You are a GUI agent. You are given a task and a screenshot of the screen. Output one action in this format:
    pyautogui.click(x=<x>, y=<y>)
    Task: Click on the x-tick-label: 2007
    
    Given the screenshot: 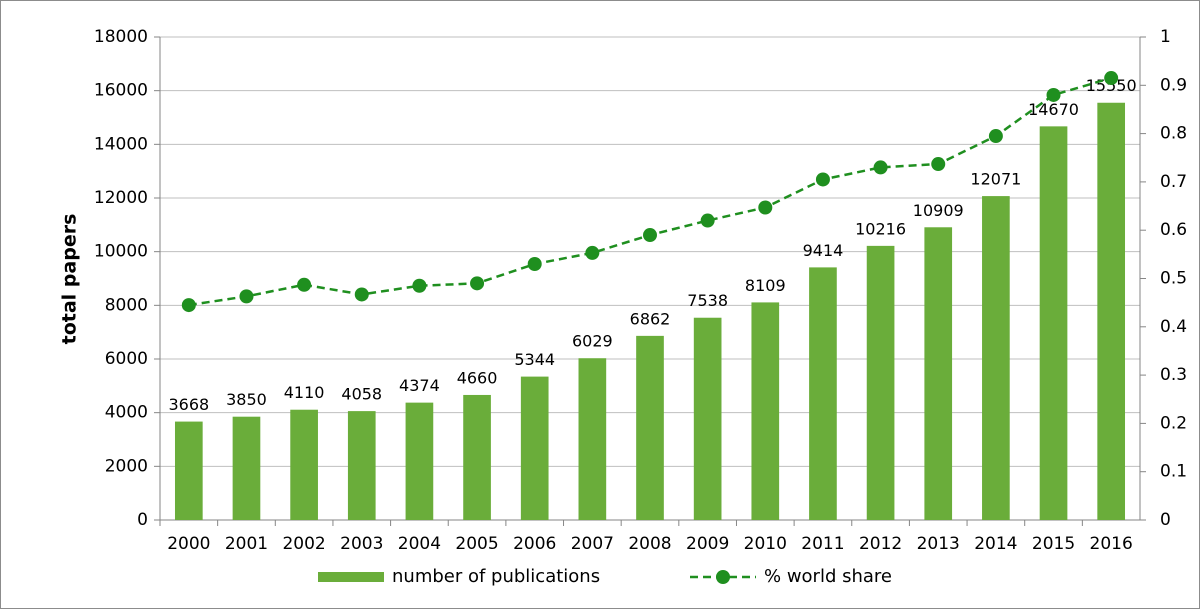 What is the action you would take?
    pyautogui.click(x=592, y=544)
    